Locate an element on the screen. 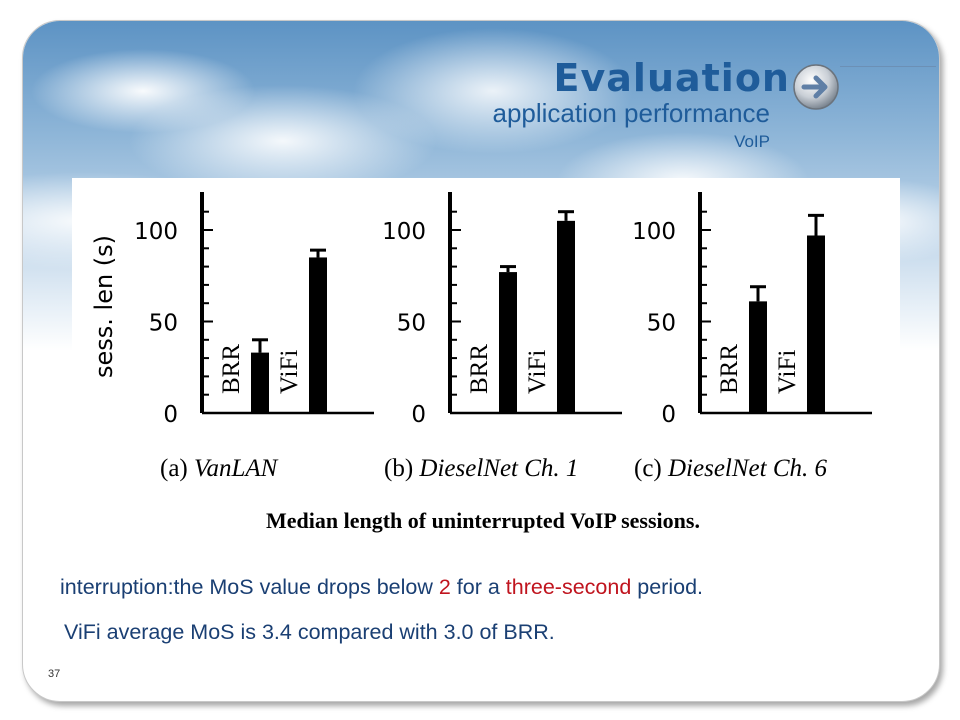 This screenshot has height=720, width=960. panel-caption: (a) VanLAN is located at coordinates (219, 468).